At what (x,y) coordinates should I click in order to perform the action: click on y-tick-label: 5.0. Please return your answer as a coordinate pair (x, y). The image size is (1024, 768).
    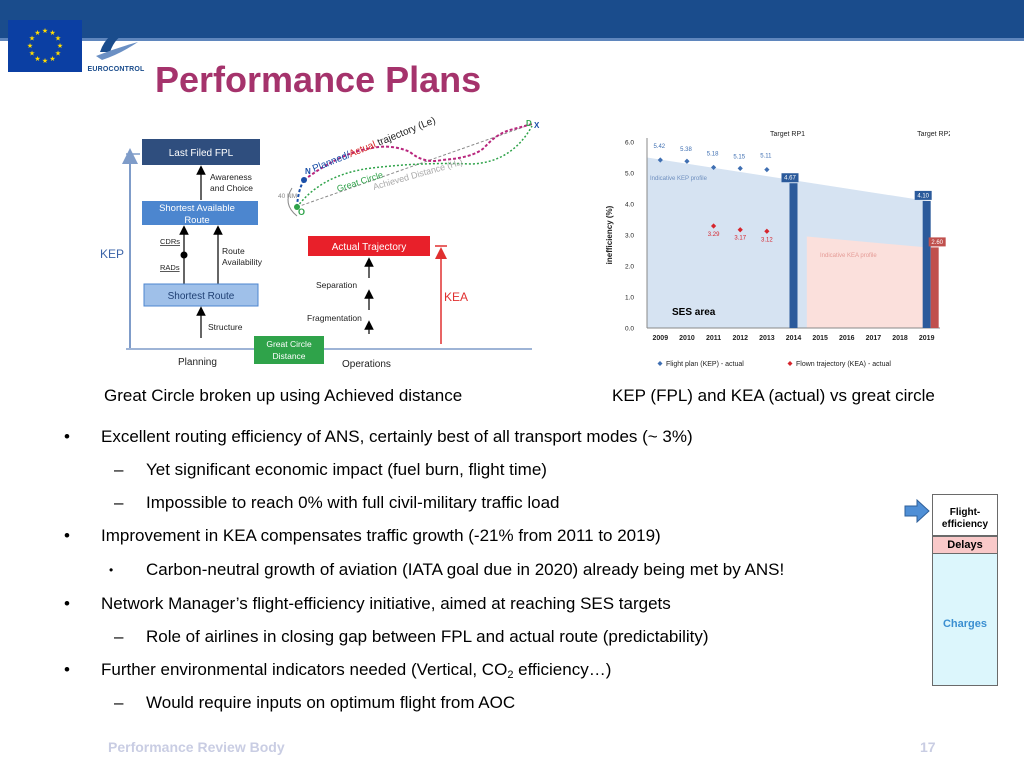
    Looking at the image, I should click on (629, 174).